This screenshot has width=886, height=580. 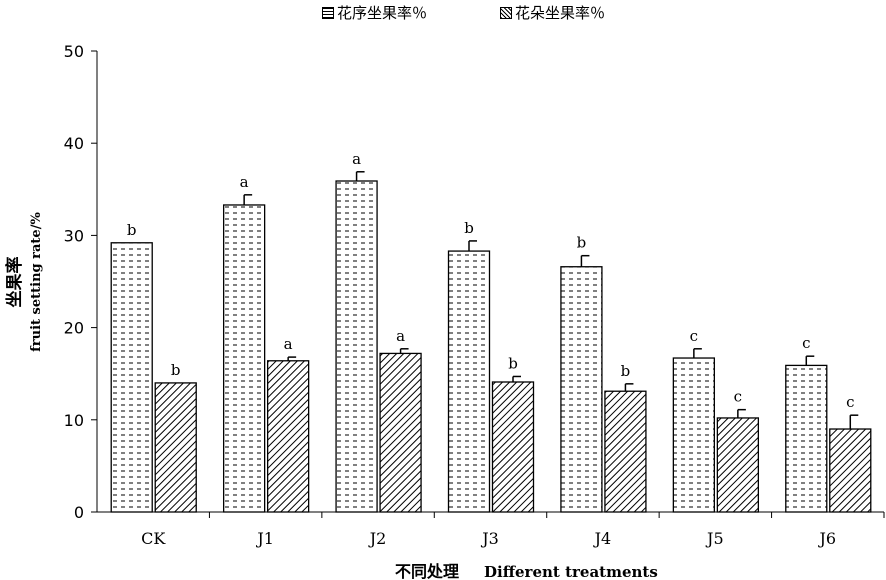 I want to click on y-tick-label: 0, so click(x=79, y=512).